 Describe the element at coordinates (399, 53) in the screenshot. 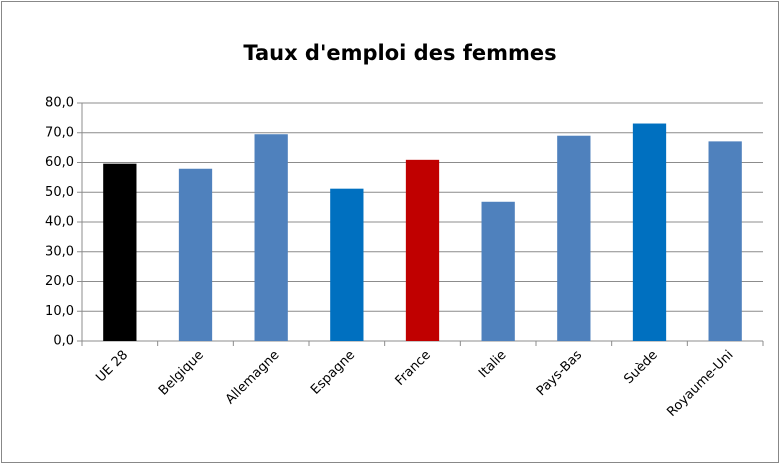

I see `chart-title: Taux d'emploi des femmes` at that location.